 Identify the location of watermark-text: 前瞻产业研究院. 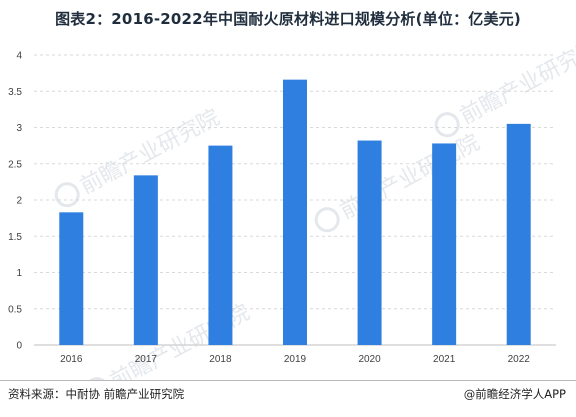
(516, 82).